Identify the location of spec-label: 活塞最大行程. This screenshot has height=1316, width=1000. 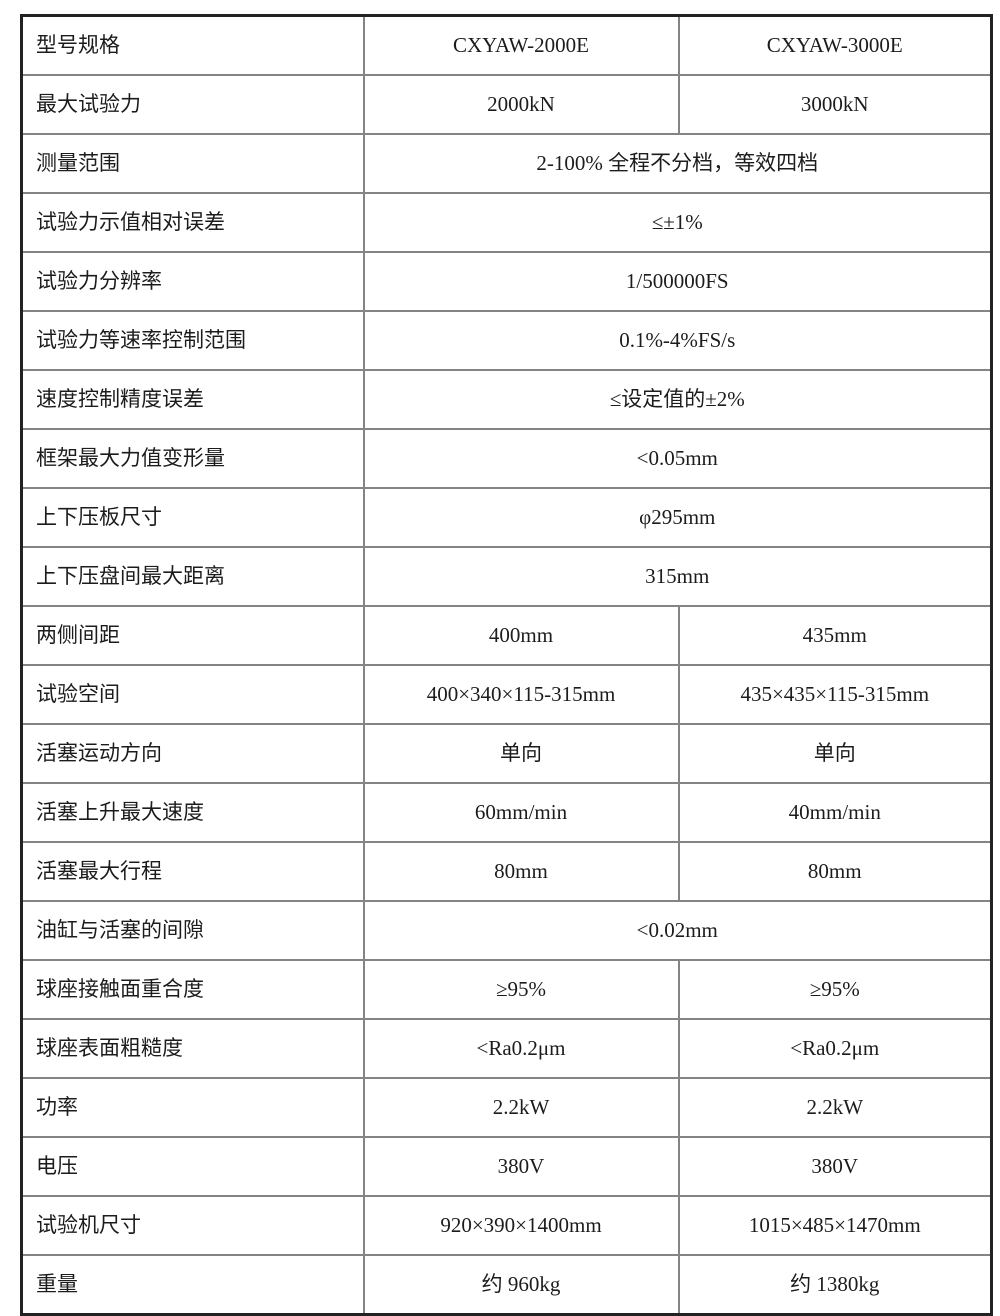
(192, 871).